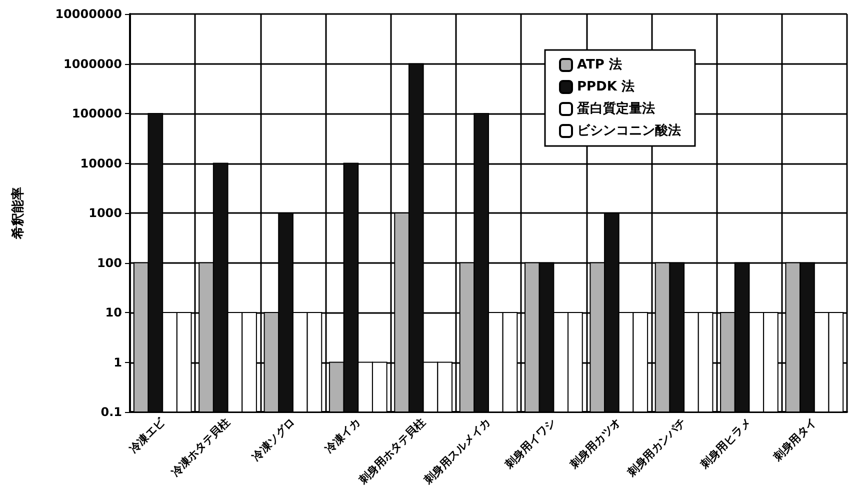 The image size is (855, 504). What do you see at coordinates (795, 439) in the screenshot?
I see `x-tick-label: 刺身用タイ` at bounding box center [795, 439].